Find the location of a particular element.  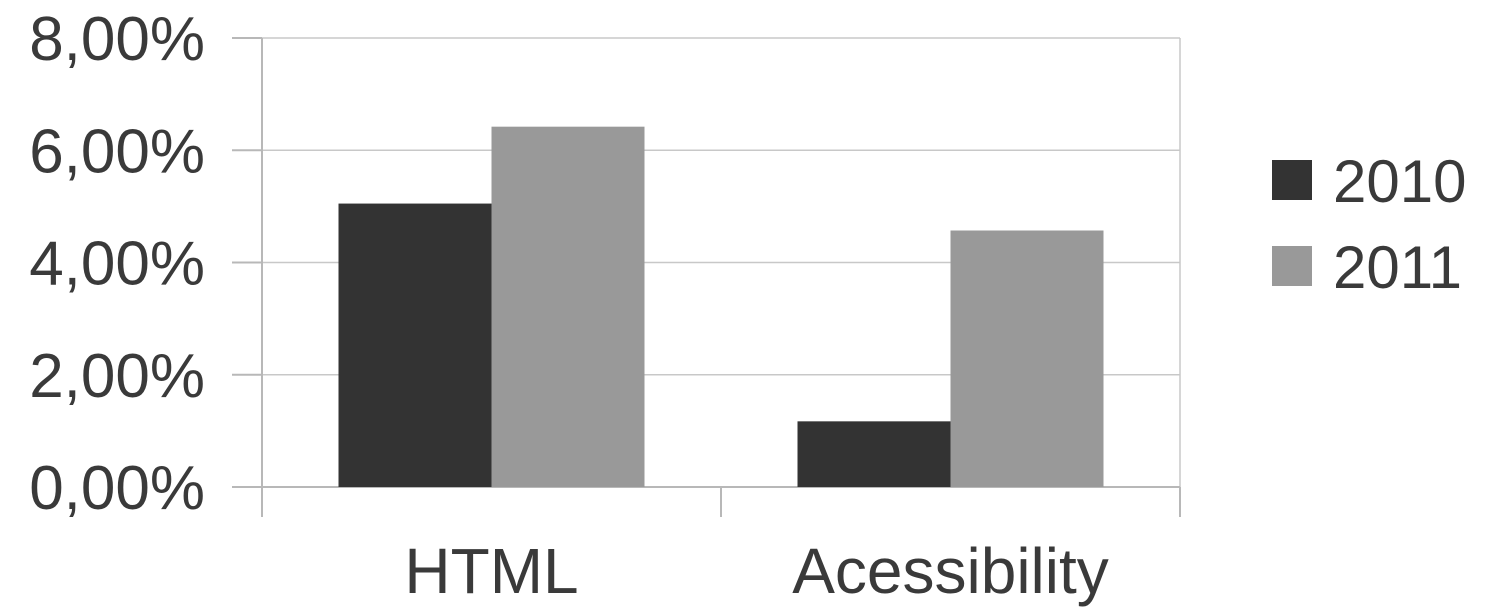

legend-swatch-2011 is located at coordinates (1292, 266).